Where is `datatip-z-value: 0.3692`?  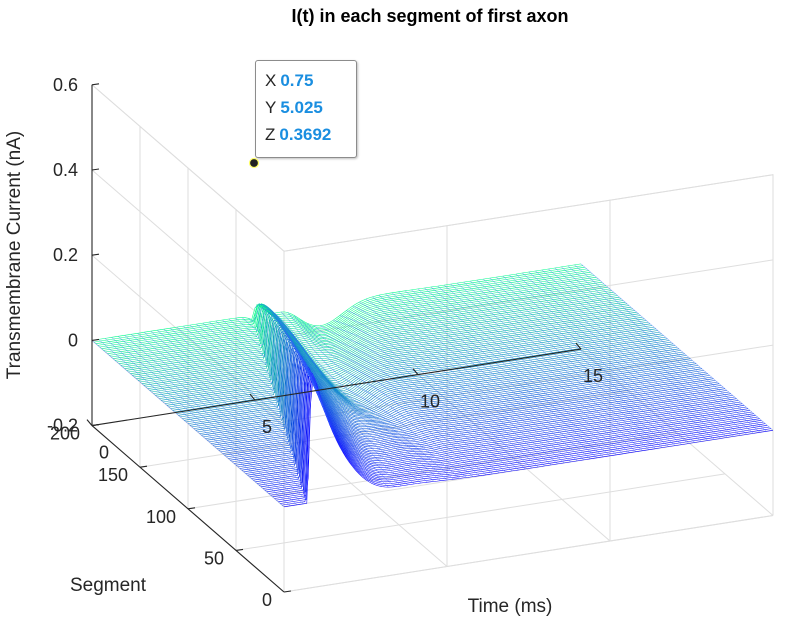
datatip-z-value: 0.3692 is located at coordinates (305, 134).